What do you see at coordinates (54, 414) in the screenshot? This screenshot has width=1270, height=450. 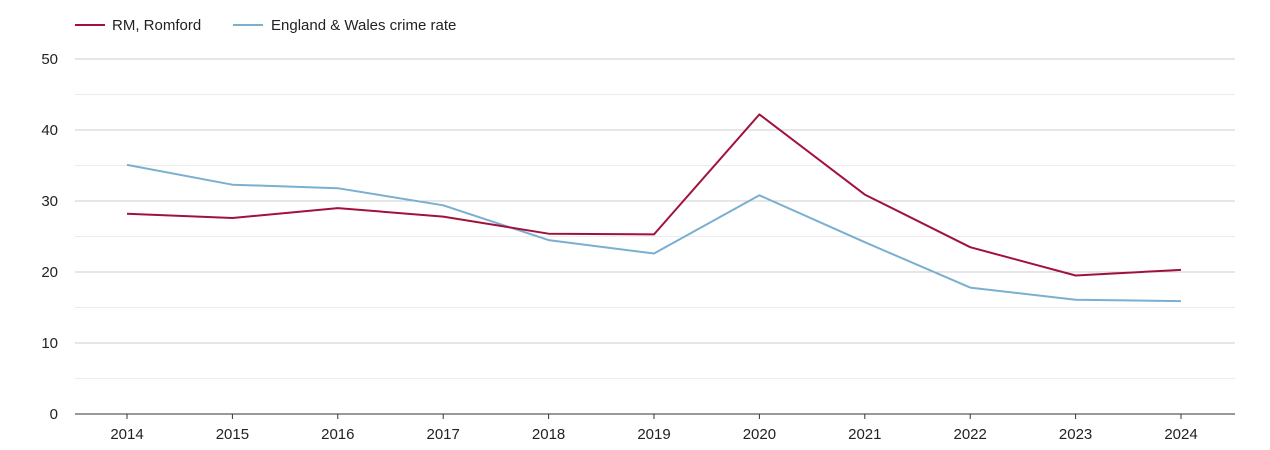 I see `y-tick-label: 0` at bounding box center [54, 414].